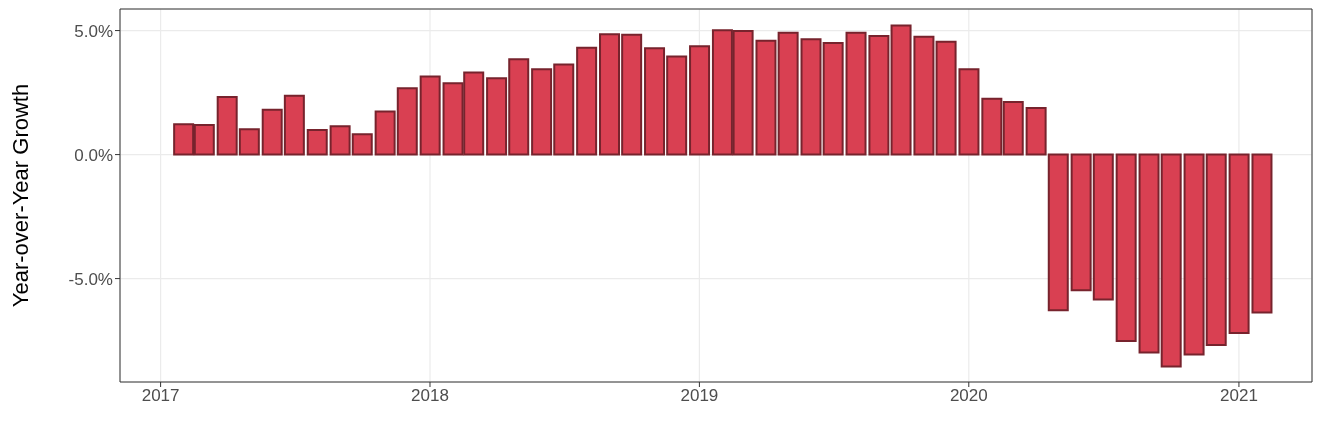  What do you see at coordinates (93, 155) in the screenshot?
I see `y-tick-label: 0.0%` at bounding box center [93, 155].